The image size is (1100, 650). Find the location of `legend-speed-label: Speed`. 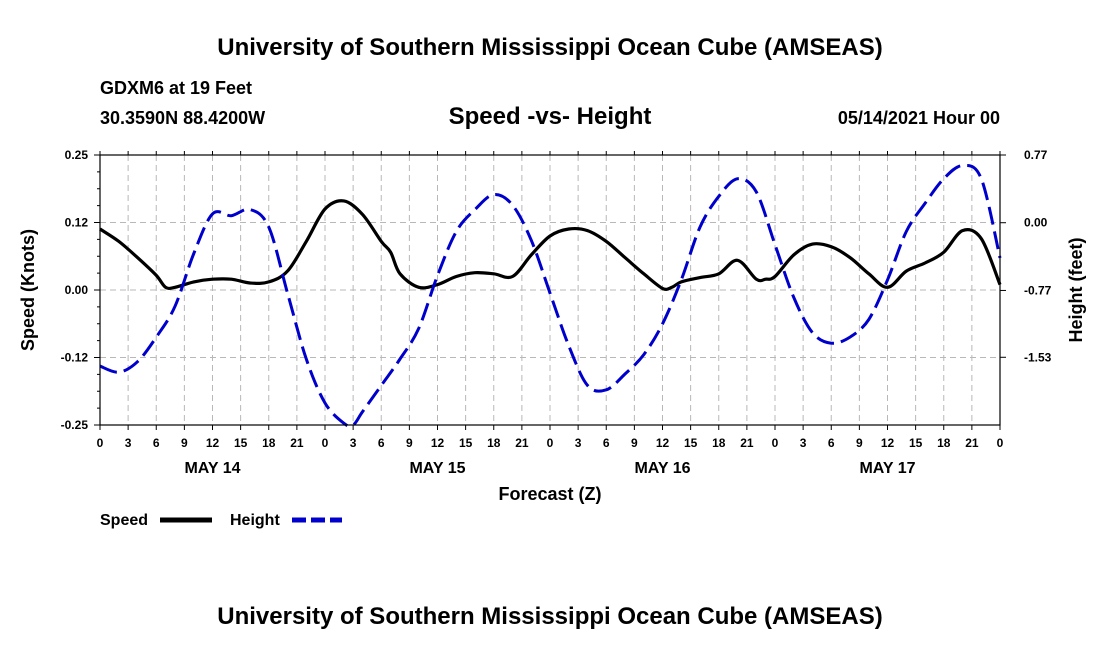

legend-speed-label: Speed is located at coordinates (124, 520).